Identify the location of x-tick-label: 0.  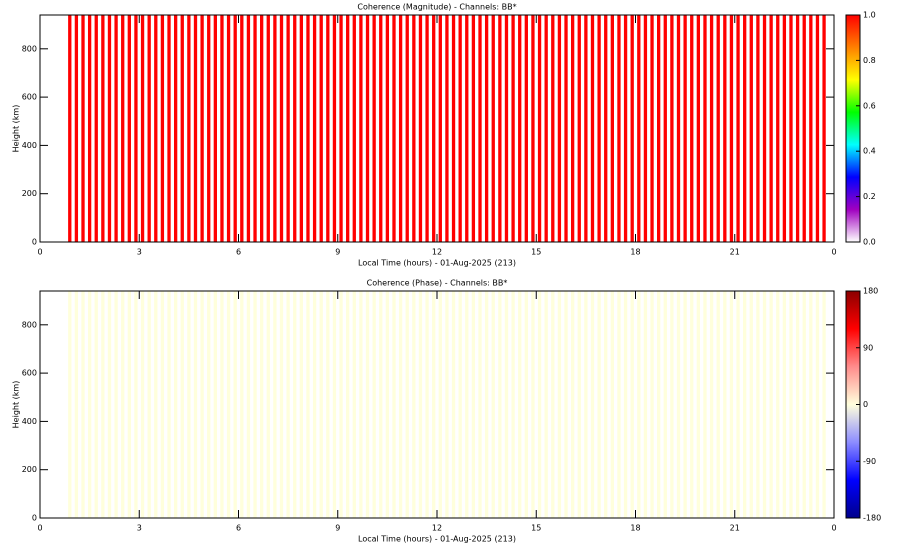
(39, 252).